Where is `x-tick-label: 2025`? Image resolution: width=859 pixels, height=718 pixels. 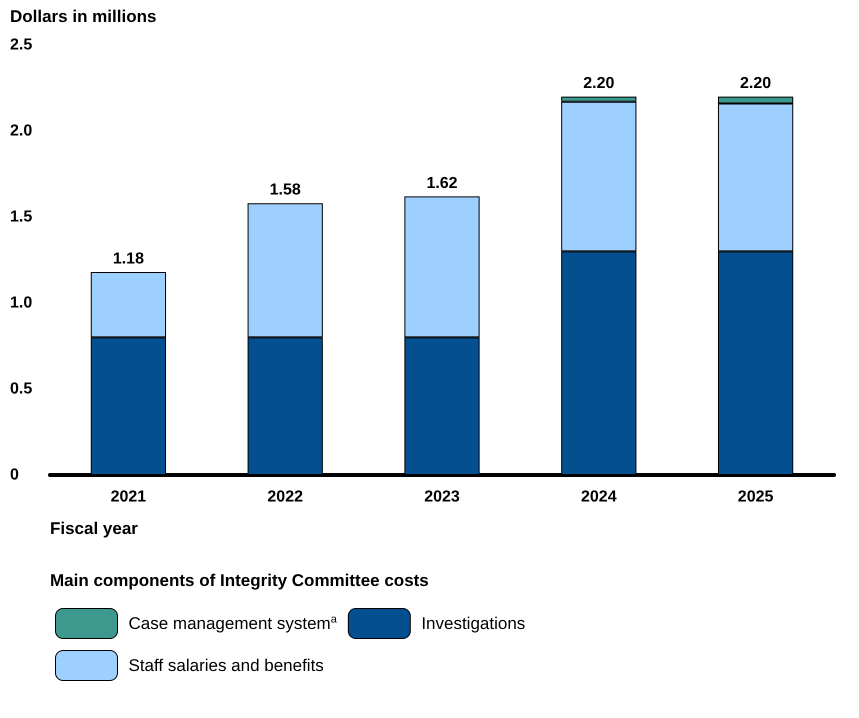 x-tick-label: 2025 is located at coordinates (756, 497).